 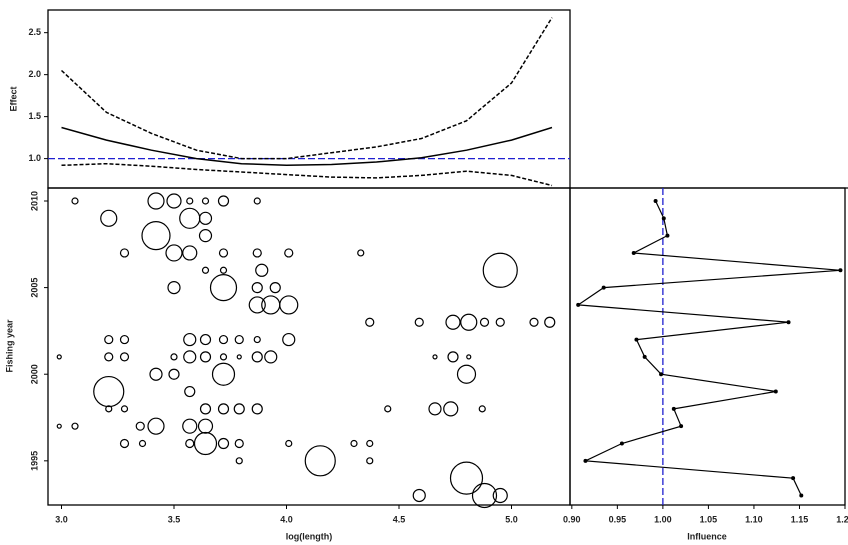 I want to click on x-axis-label: log(length), so click(x=309, y=536).